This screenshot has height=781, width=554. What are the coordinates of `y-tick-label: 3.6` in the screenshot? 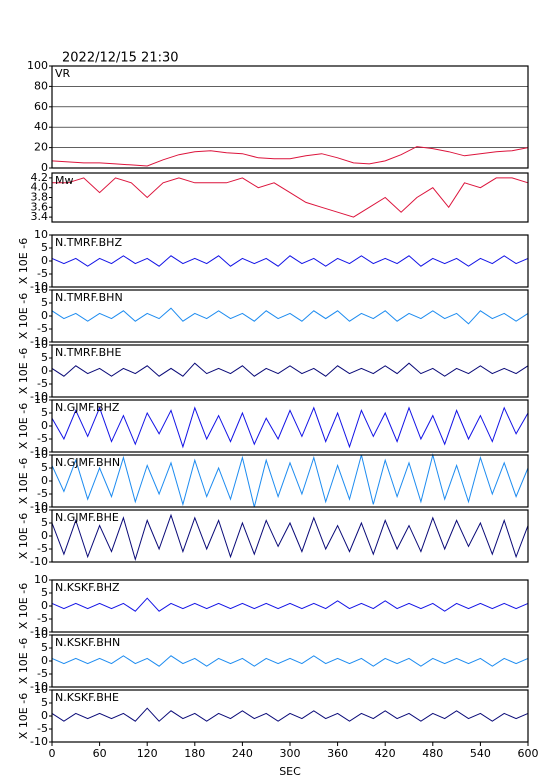 It's located at (40, 206).